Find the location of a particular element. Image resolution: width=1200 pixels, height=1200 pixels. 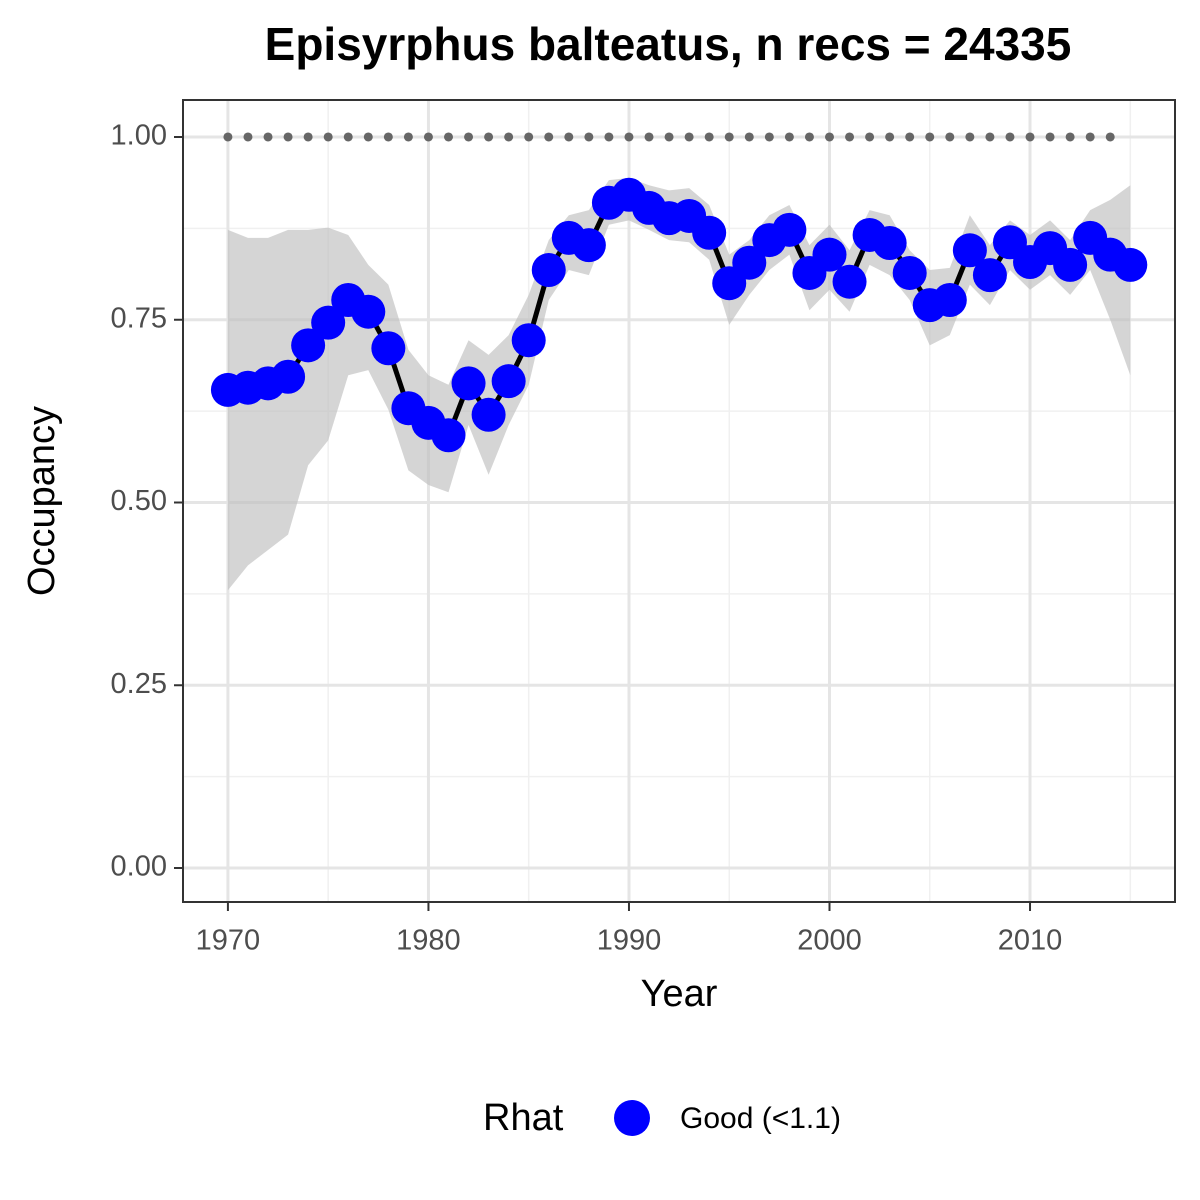

legend-title: Rhat is located at coordinates (523, 1118).